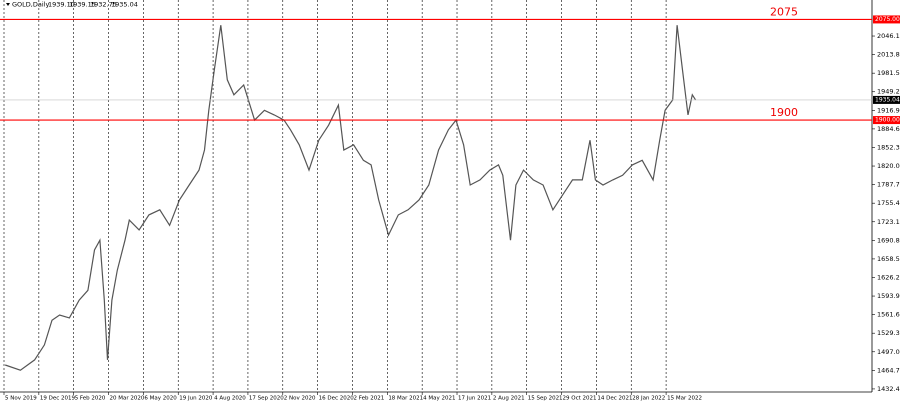 The image size is (900, 403). What do you see at coordinates (784, 112) in the screenshot?
I see `level-label: 1900` at bounding box center [784, 112].